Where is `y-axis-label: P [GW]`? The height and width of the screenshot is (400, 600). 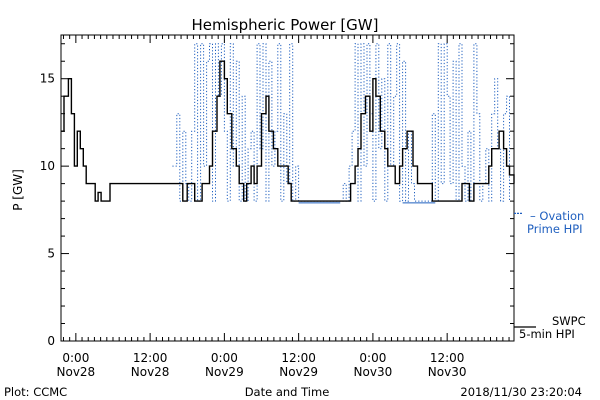 y-axis-label: P [GW] is located at coordinates (18, 190).